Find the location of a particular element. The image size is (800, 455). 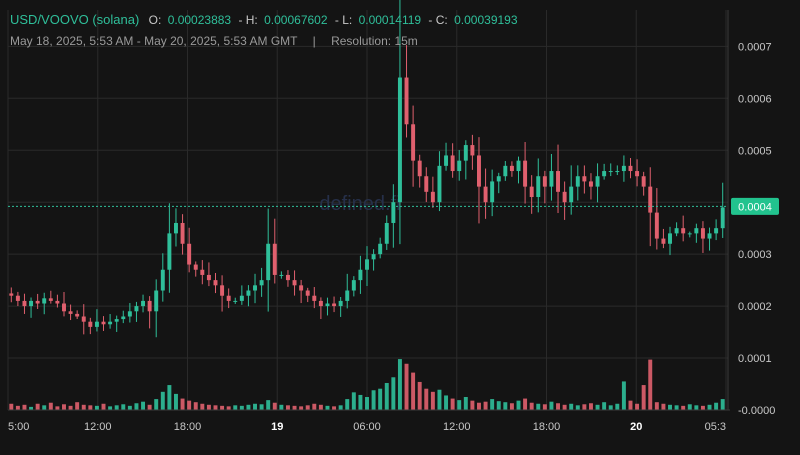

price-tick-label: 0.0006 is located at coordinates (755, 99).